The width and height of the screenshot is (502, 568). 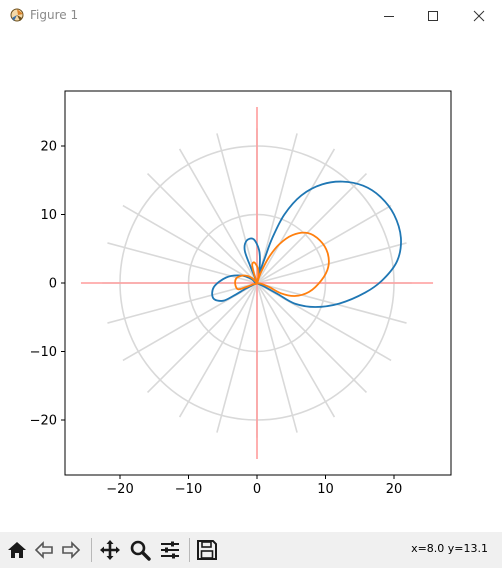 I want to click on pan-move-icon, so click(x=110, y=550).